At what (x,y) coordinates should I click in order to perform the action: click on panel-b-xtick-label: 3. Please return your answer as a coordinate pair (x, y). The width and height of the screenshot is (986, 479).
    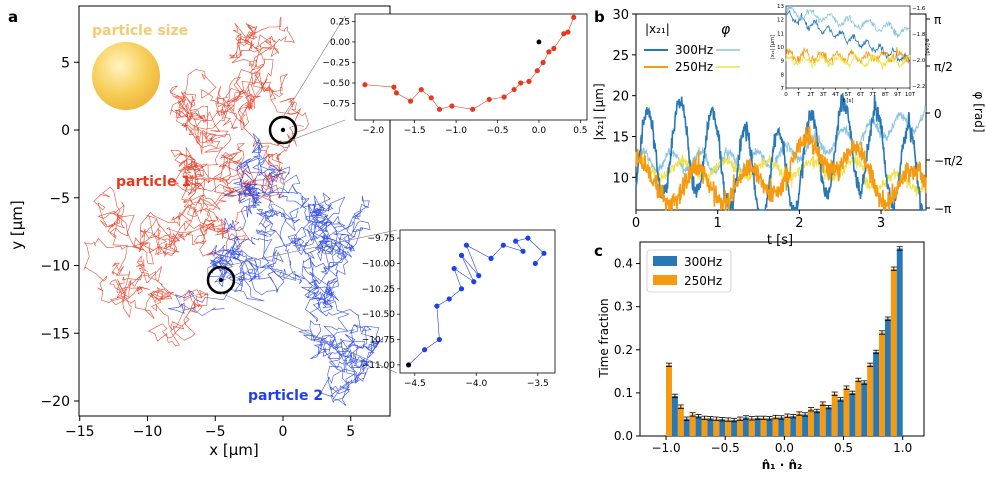
    Looking at the image, I should click on (881, 223).